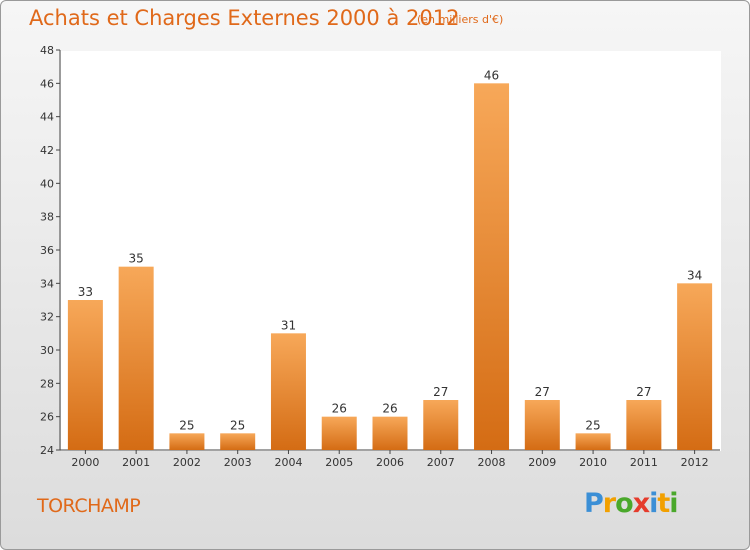  I want to click on x-tick-label: 2002, so click(187, 462).